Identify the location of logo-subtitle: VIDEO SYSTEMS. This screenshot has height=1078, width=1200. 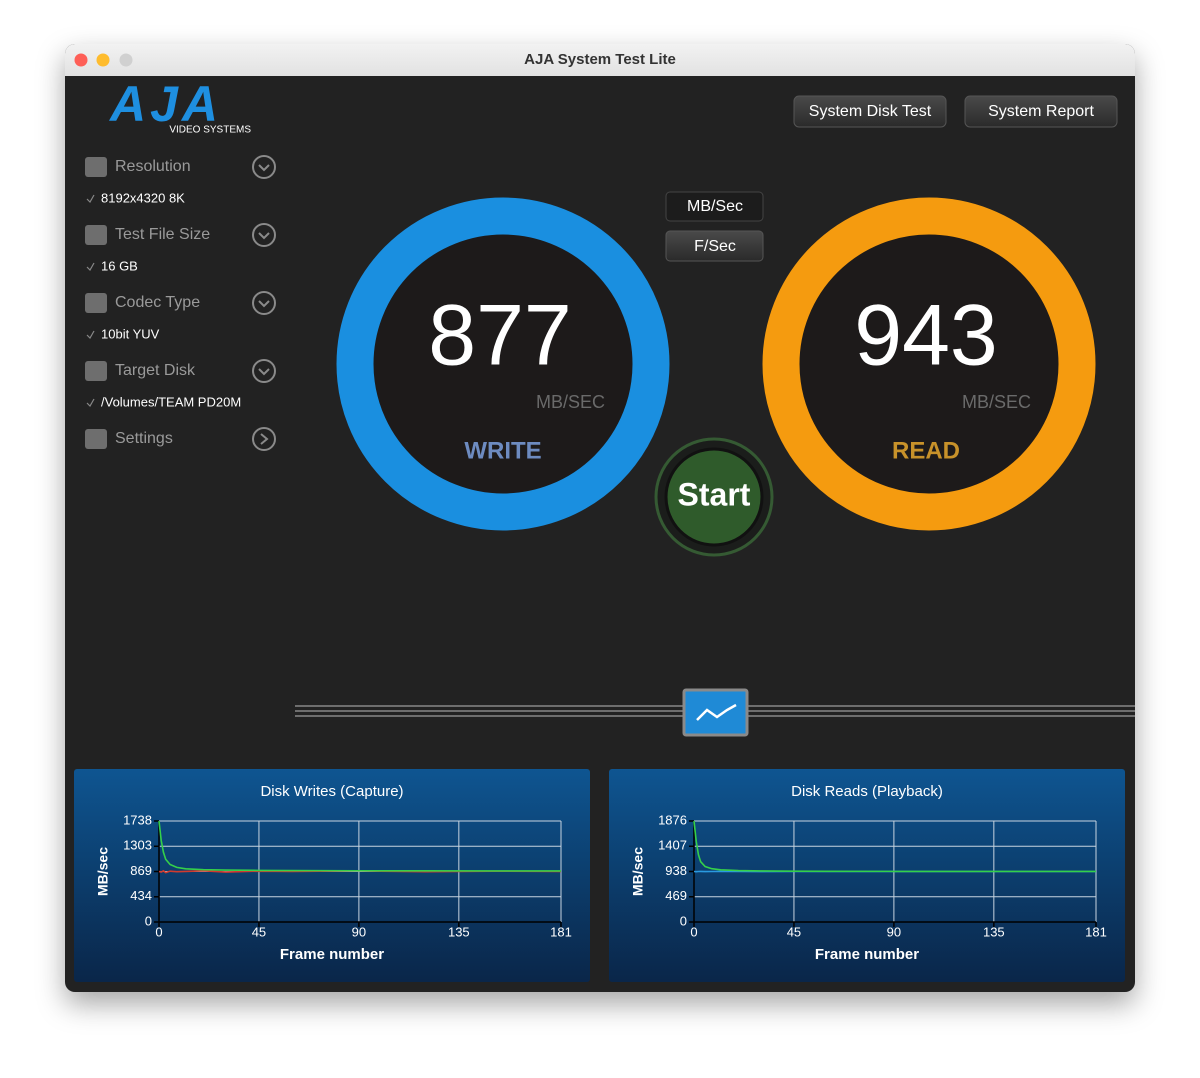
(210, 130).